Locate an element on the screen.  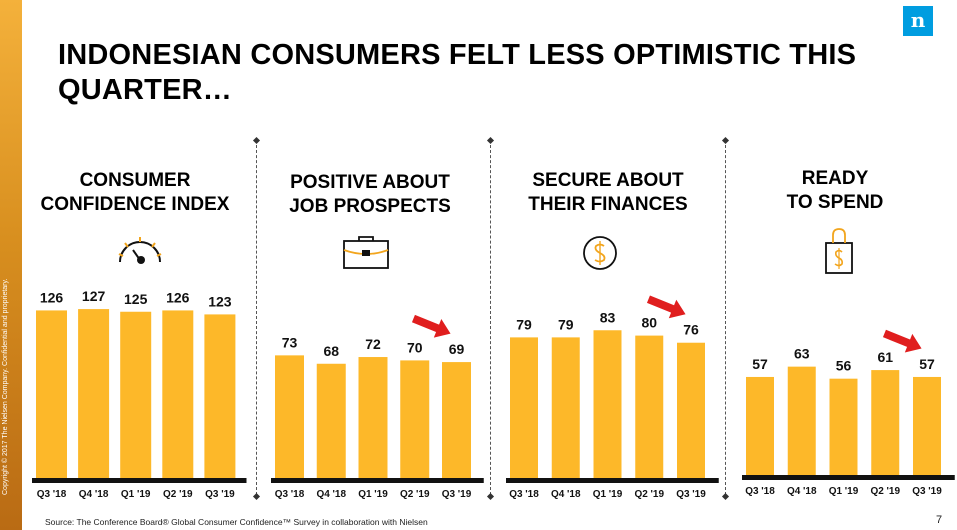
category-label-jobs: Q4 '18 is located at coordinates (331, 494).